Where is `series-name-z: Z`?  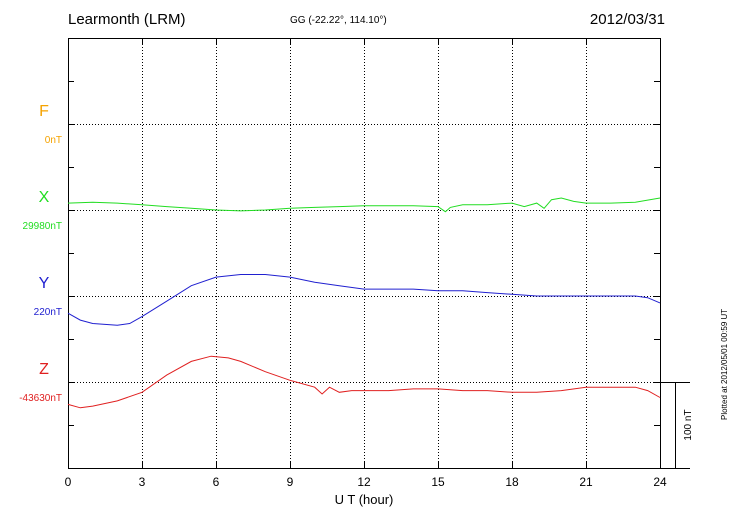 series-name-z: Z is located at coordinates (44, 369).